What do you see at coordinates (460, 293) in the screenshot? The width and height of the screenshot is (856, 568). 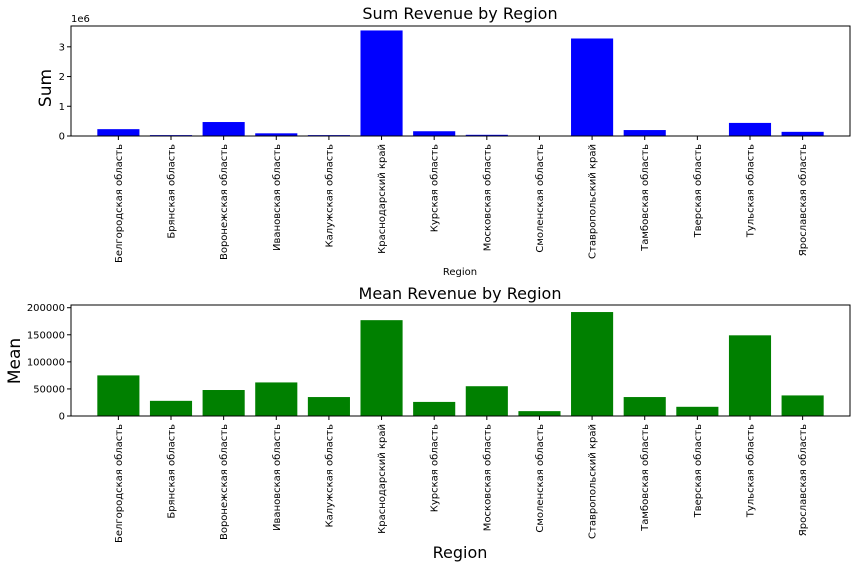 I see `chart-title: Mean Revenue by Region` at bounding box center [460, 293].